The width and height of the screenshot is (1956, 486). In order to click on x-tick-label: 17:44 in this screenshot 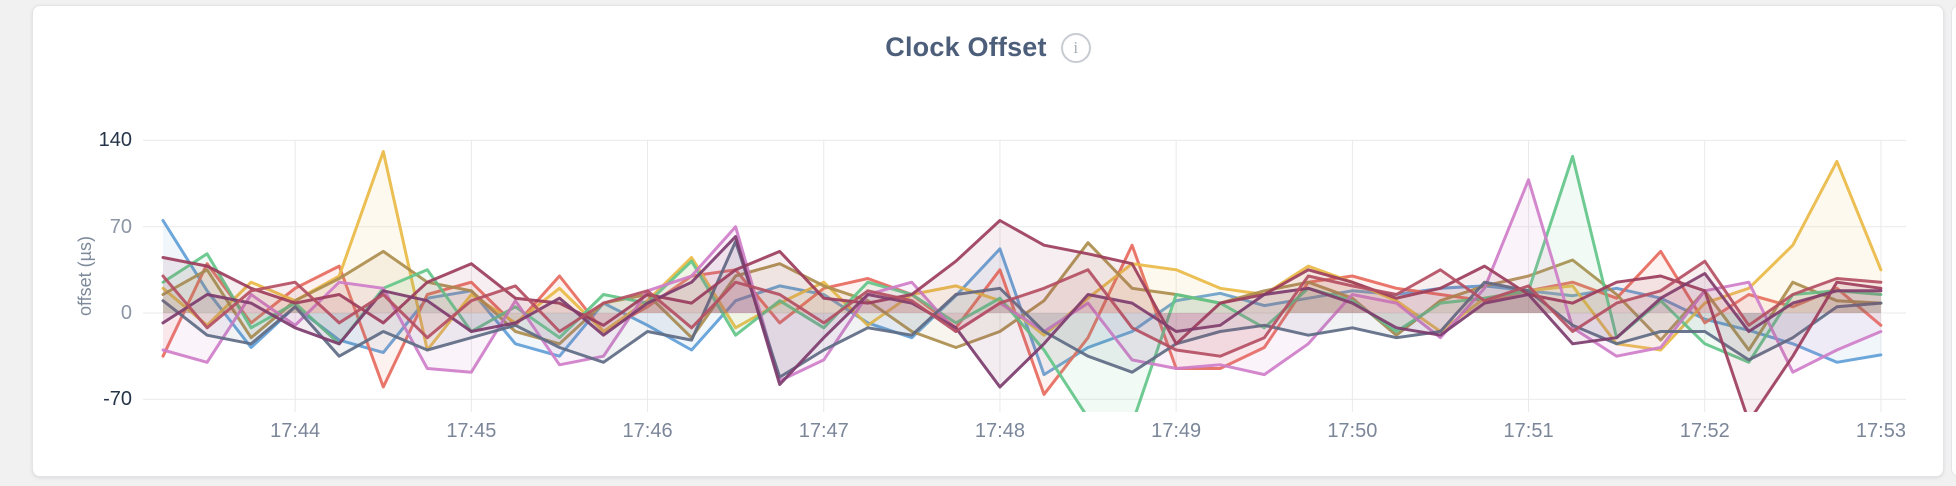, I will do `click(295, 431)`.